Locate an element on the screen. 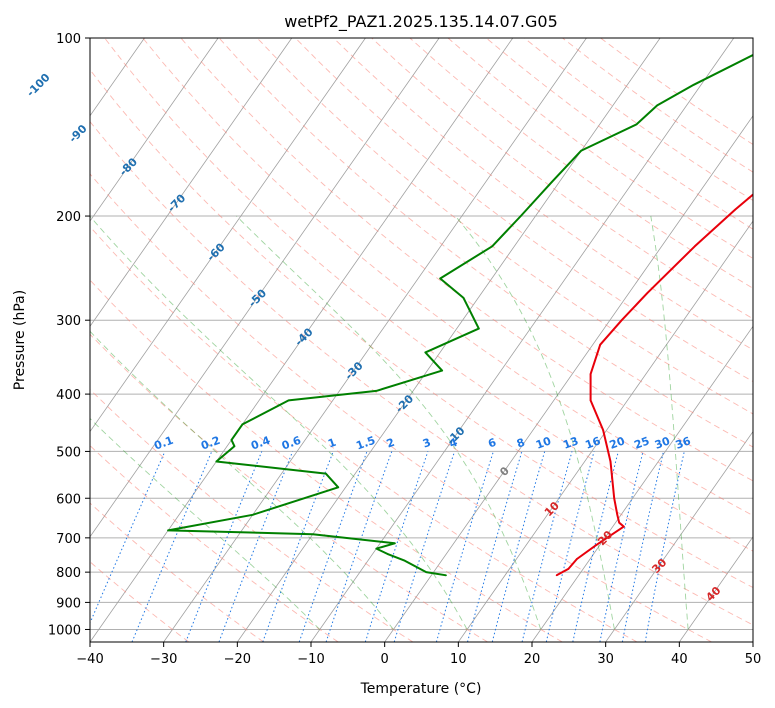  x-tick-label: −20 is located at coordinates (237, 659).